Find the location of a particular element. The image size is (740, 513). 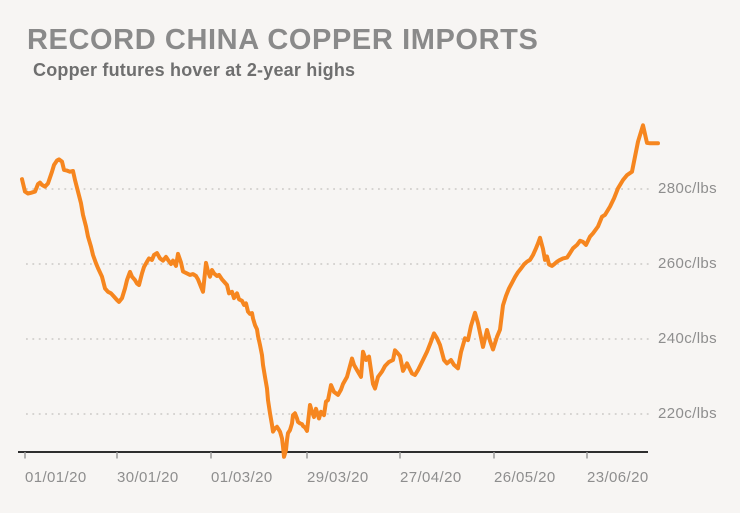

y-axis-label-260: 260c/lbs is located at coordinates (688, 263).